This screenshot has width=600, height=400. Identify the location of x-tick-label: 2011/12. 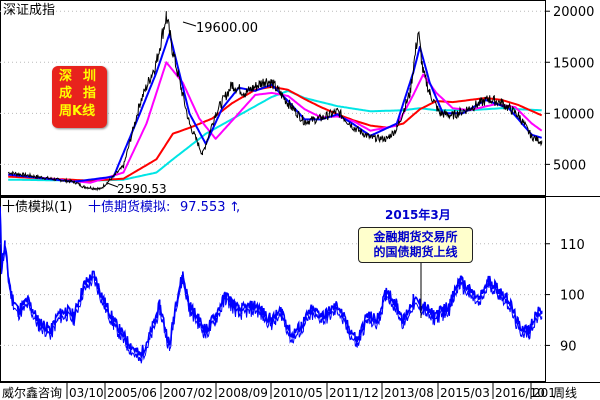
(354, 393).